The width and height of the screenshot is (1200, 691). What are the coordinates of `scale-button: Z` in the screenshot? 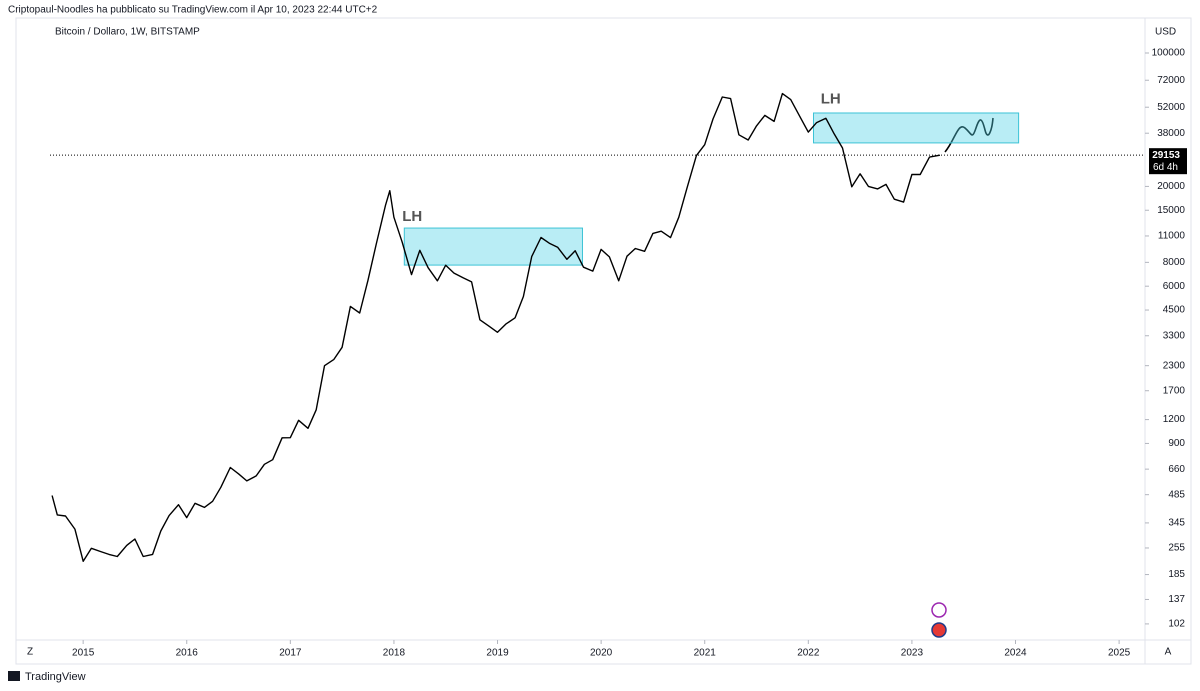 It's located at (30, 652).